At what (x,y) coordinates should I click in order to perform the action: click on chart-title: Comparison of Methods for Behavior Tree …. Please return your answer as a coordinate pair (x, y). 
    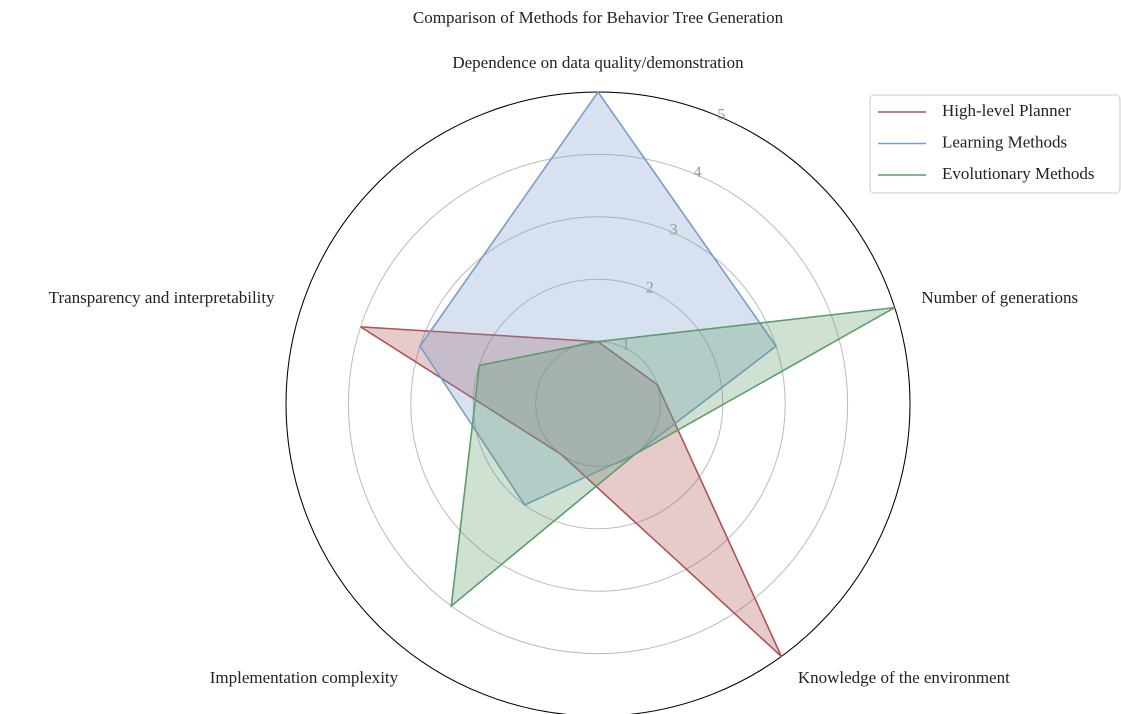
    Looking at the image, I should click on (598, 17).